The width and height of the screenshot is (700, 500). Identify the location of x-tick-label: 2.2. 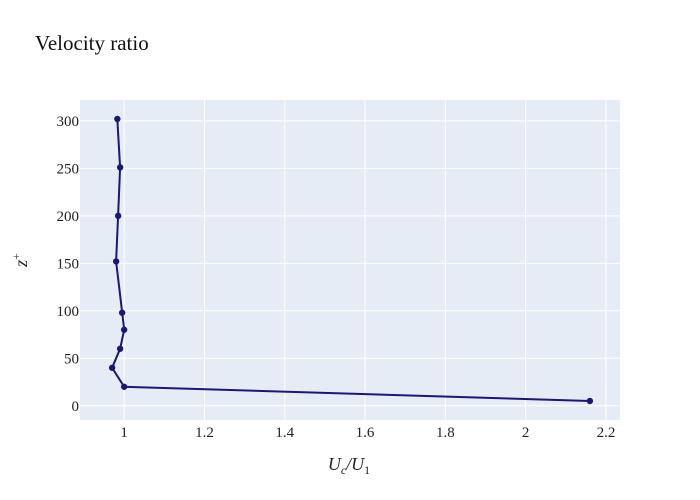
(606, 433).